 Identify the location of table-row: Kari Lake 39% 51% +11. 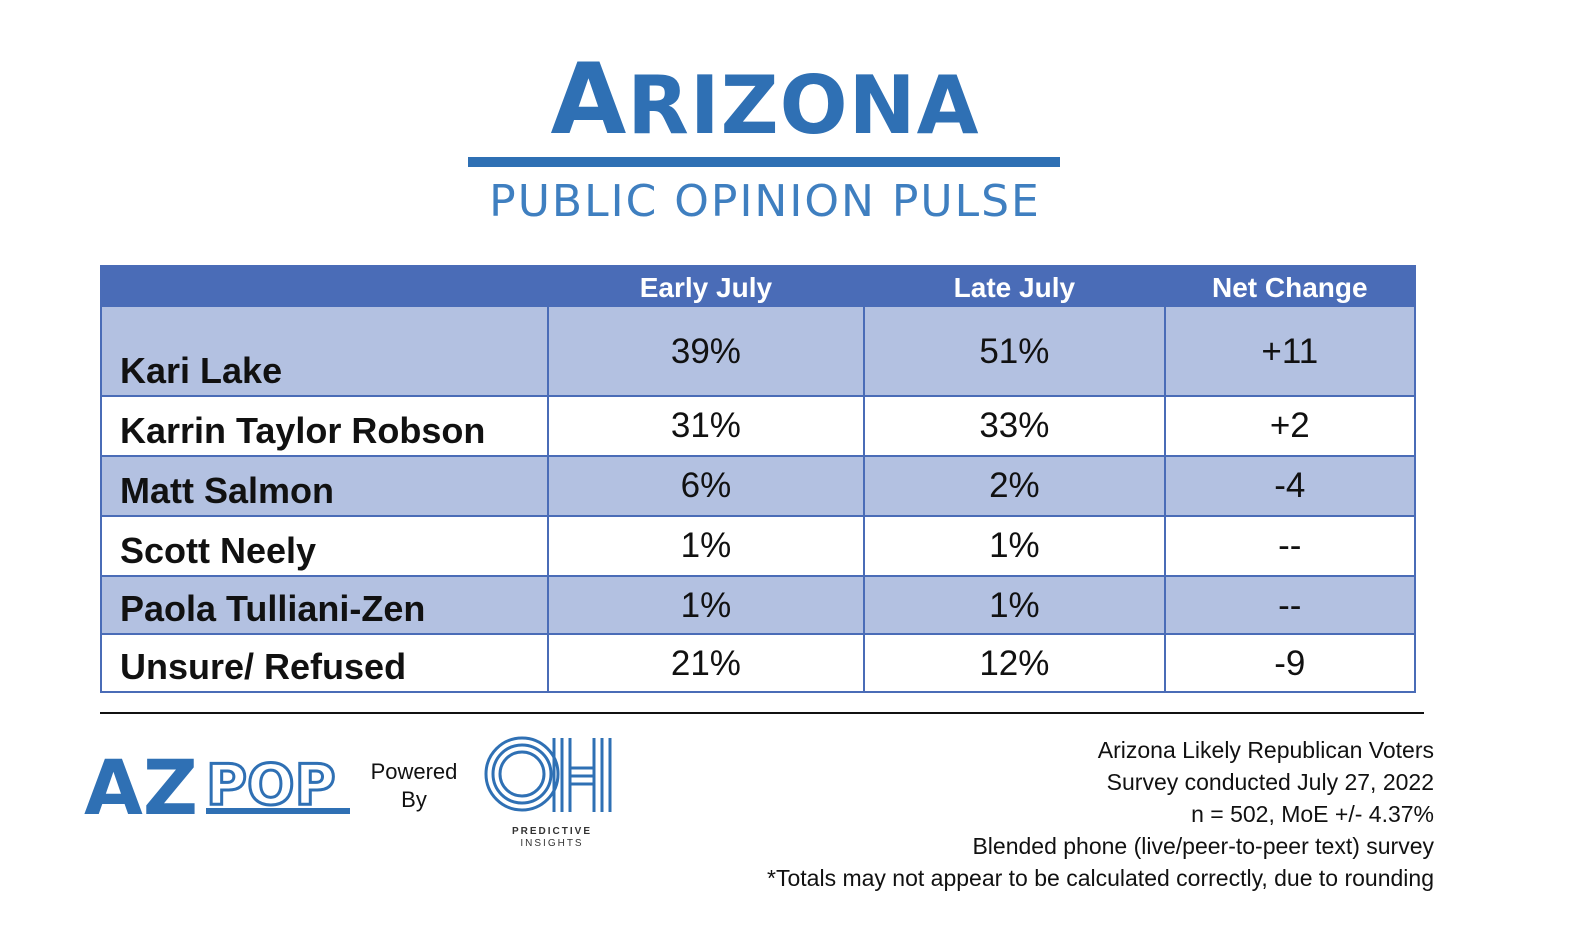
(758, 351).